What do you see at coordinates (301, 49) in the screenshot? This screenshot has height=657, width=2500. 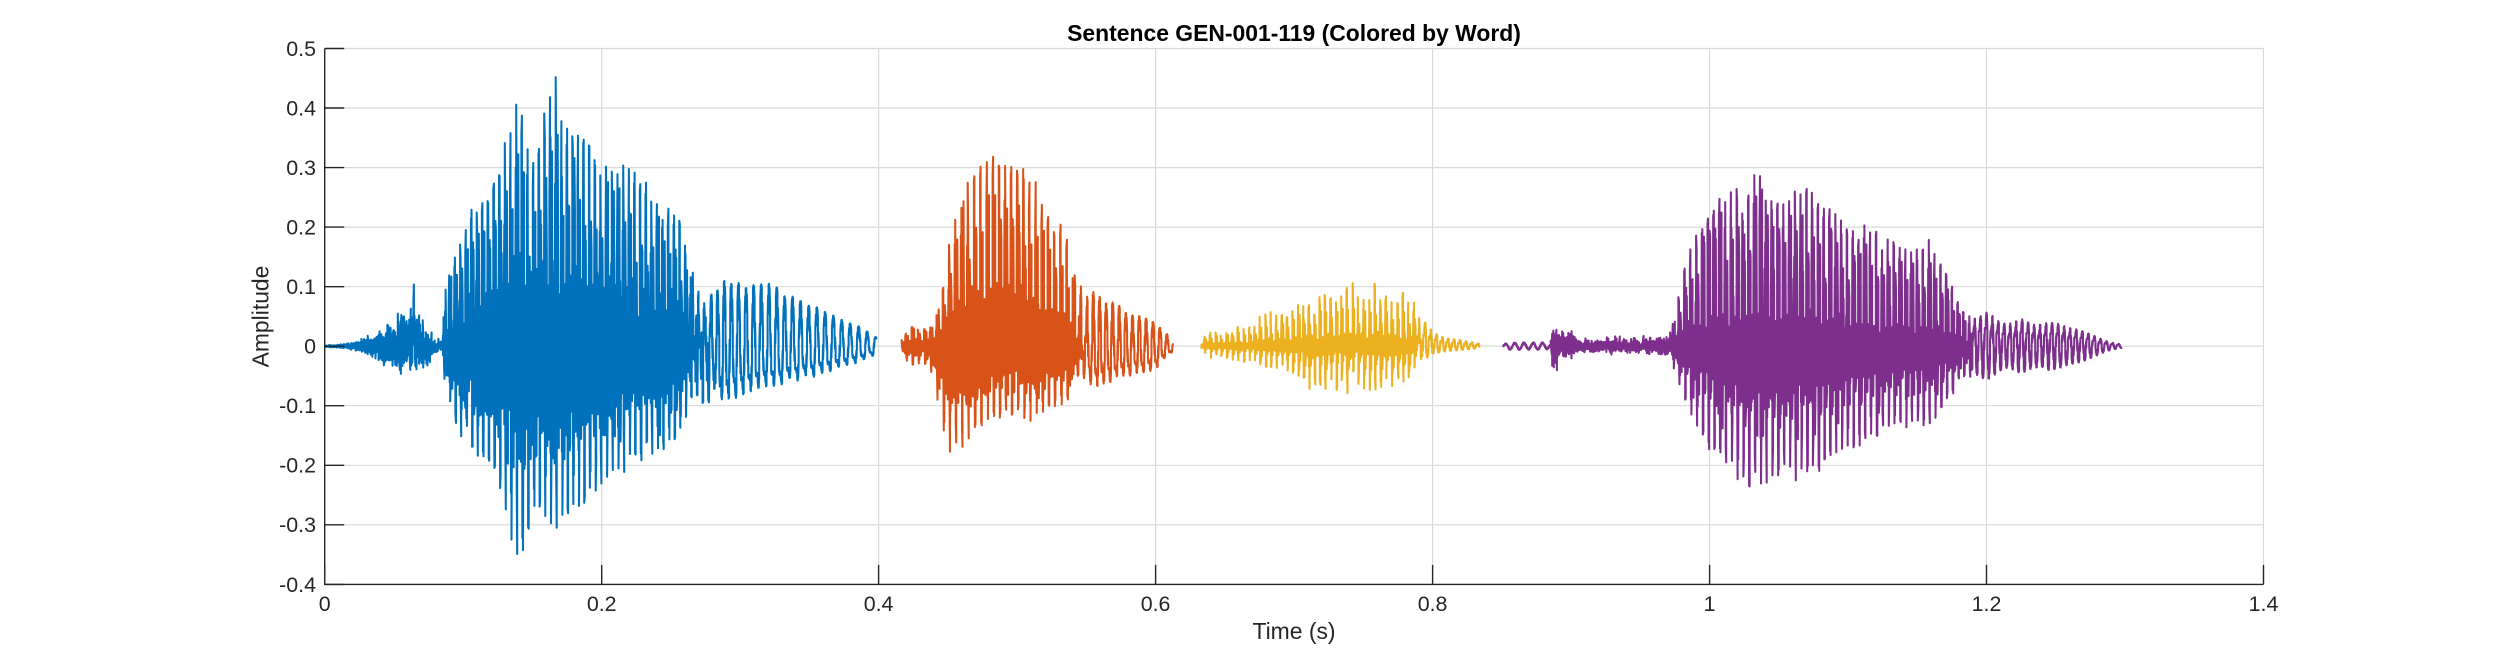 I see `svg-text: 0.5` at bounding box center [301, 49].